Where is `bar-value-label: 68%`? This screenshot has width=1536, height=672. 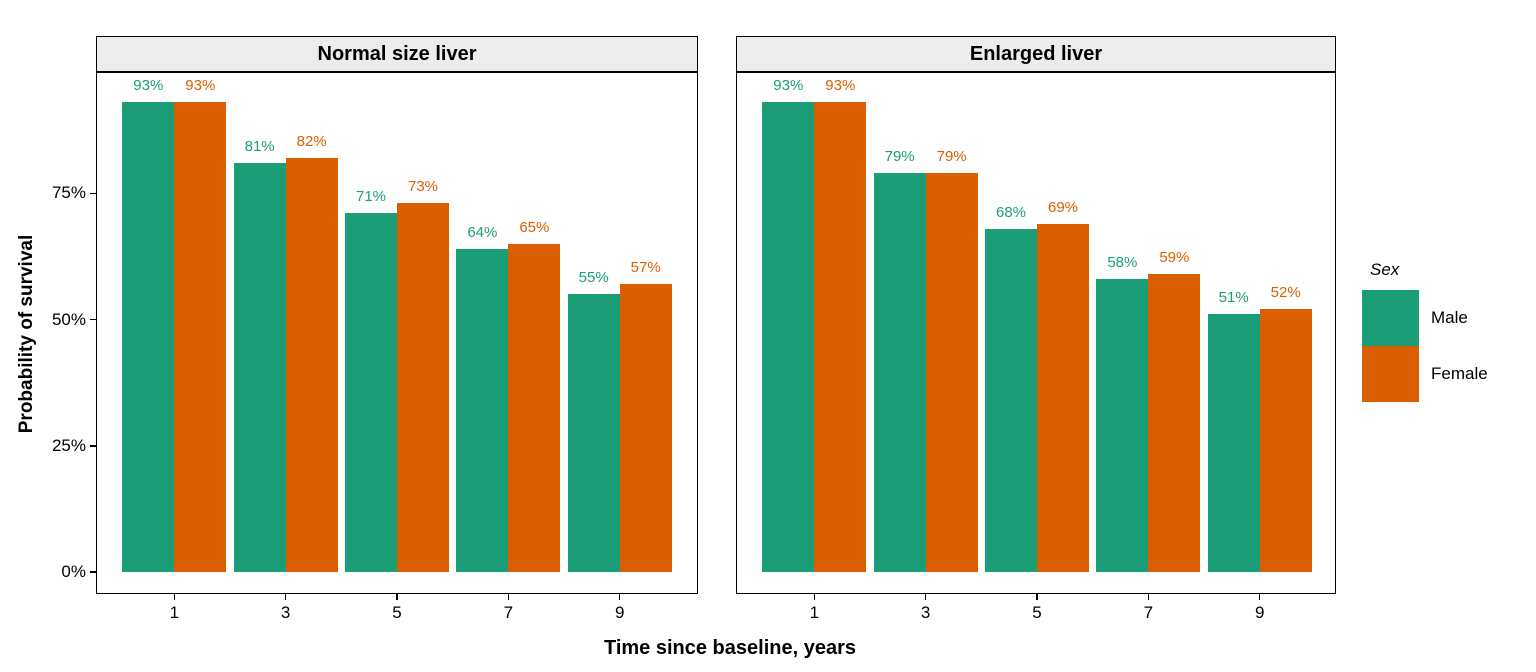 bar-value-label: 68% is located at coordinates (1011, 212).